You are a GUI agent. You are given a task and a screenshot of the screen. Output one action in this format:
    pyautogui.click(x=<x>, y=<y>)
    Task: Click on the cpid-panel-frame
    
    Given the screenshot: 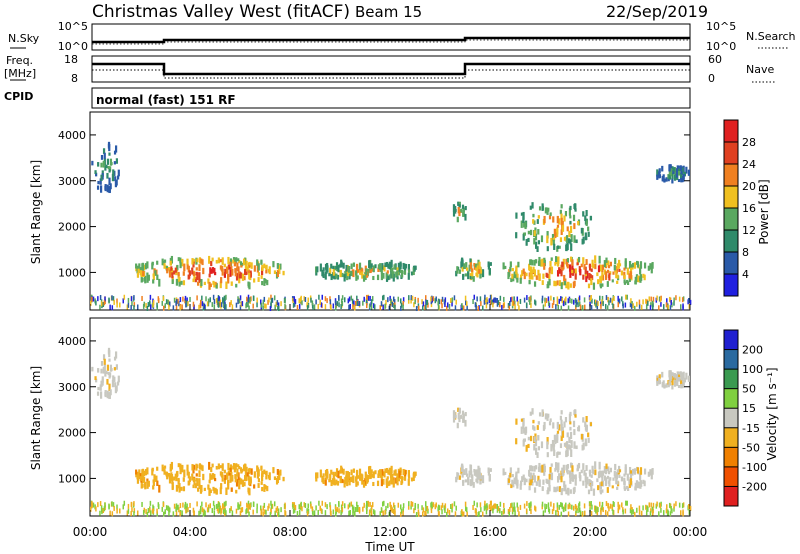 What is the action you would take?
    pyautogui.click(x=391, y=98)
    